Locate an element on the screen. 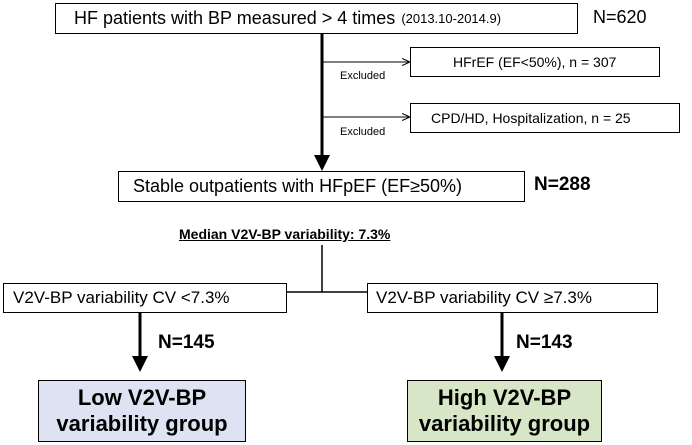 This screenshot has height=445, width=692. exclusion-2-text: CPD/HD, Hospitalization, n = 25 is located at coordinates (531, 118).